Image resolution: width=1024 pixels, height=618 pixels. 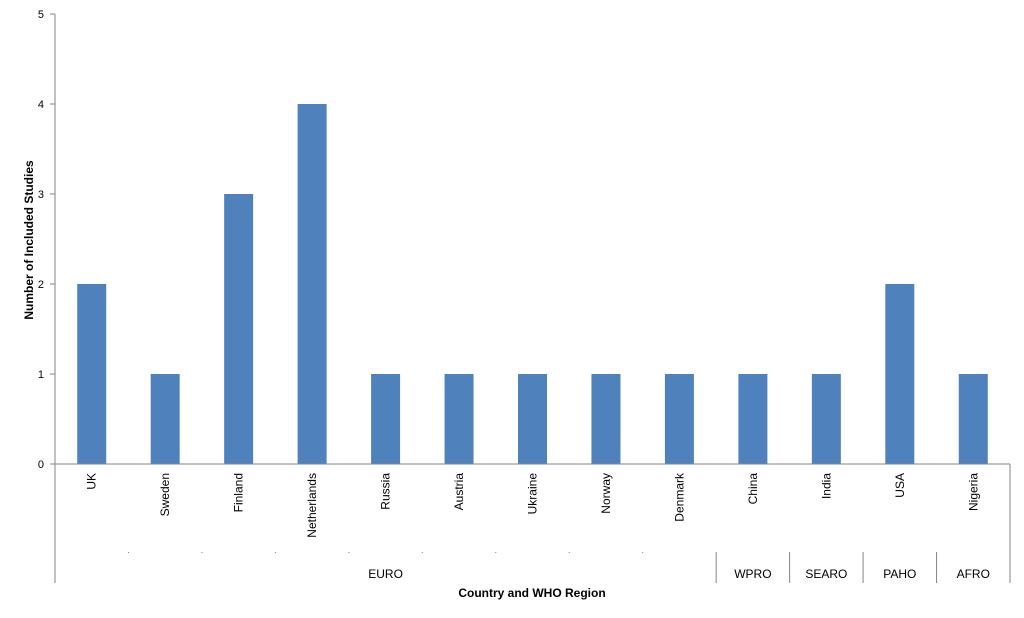 I want to click on y-tick-label: 0, so click(x=41, y=465).